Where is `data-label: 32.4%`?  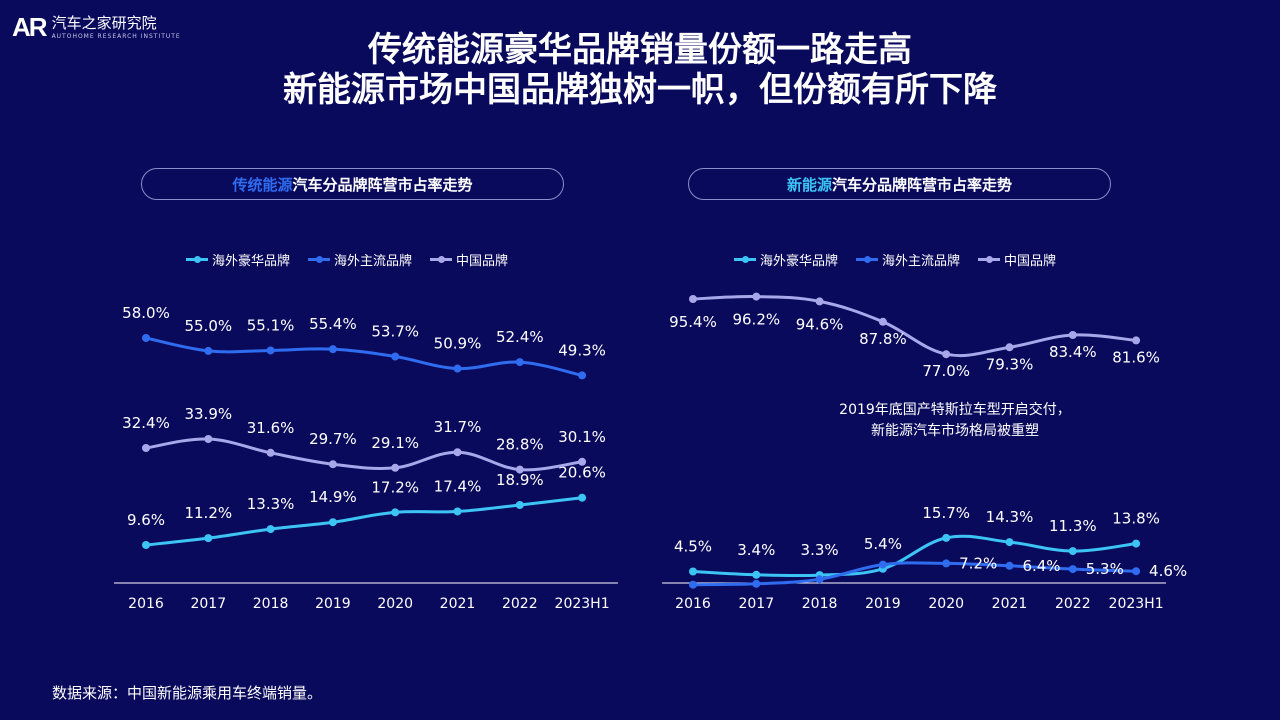 data-label: 32.4% is located at coordinates (146, 423).